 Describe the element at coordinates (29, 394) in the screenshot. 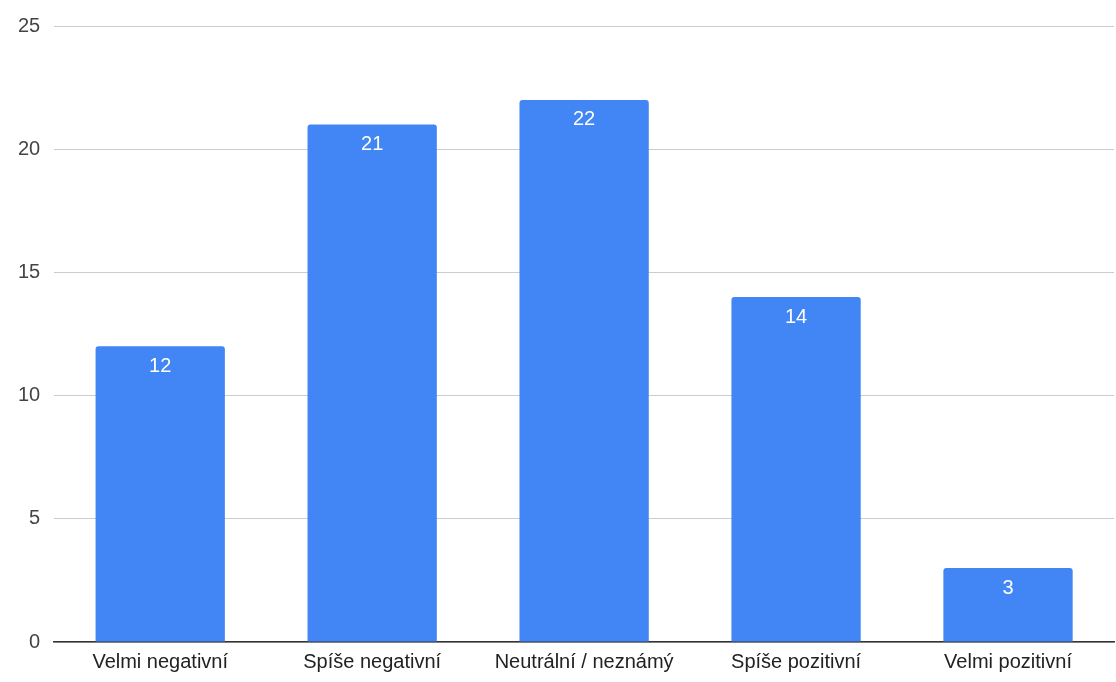

I see `y-tick-label: 10` at that location.